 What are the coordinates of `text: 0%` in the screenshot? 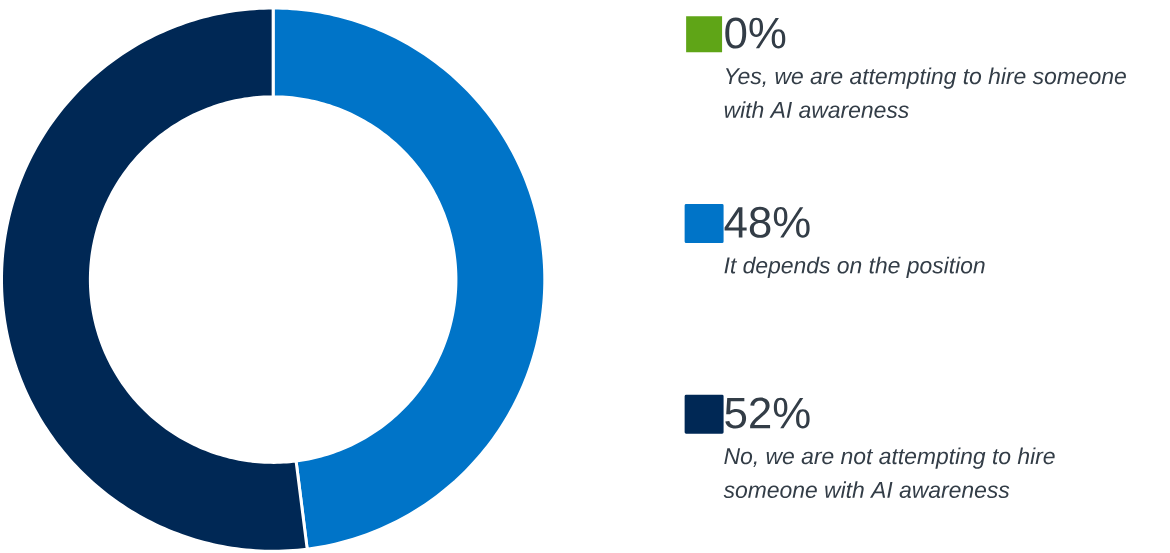 It's located at (755, 33).